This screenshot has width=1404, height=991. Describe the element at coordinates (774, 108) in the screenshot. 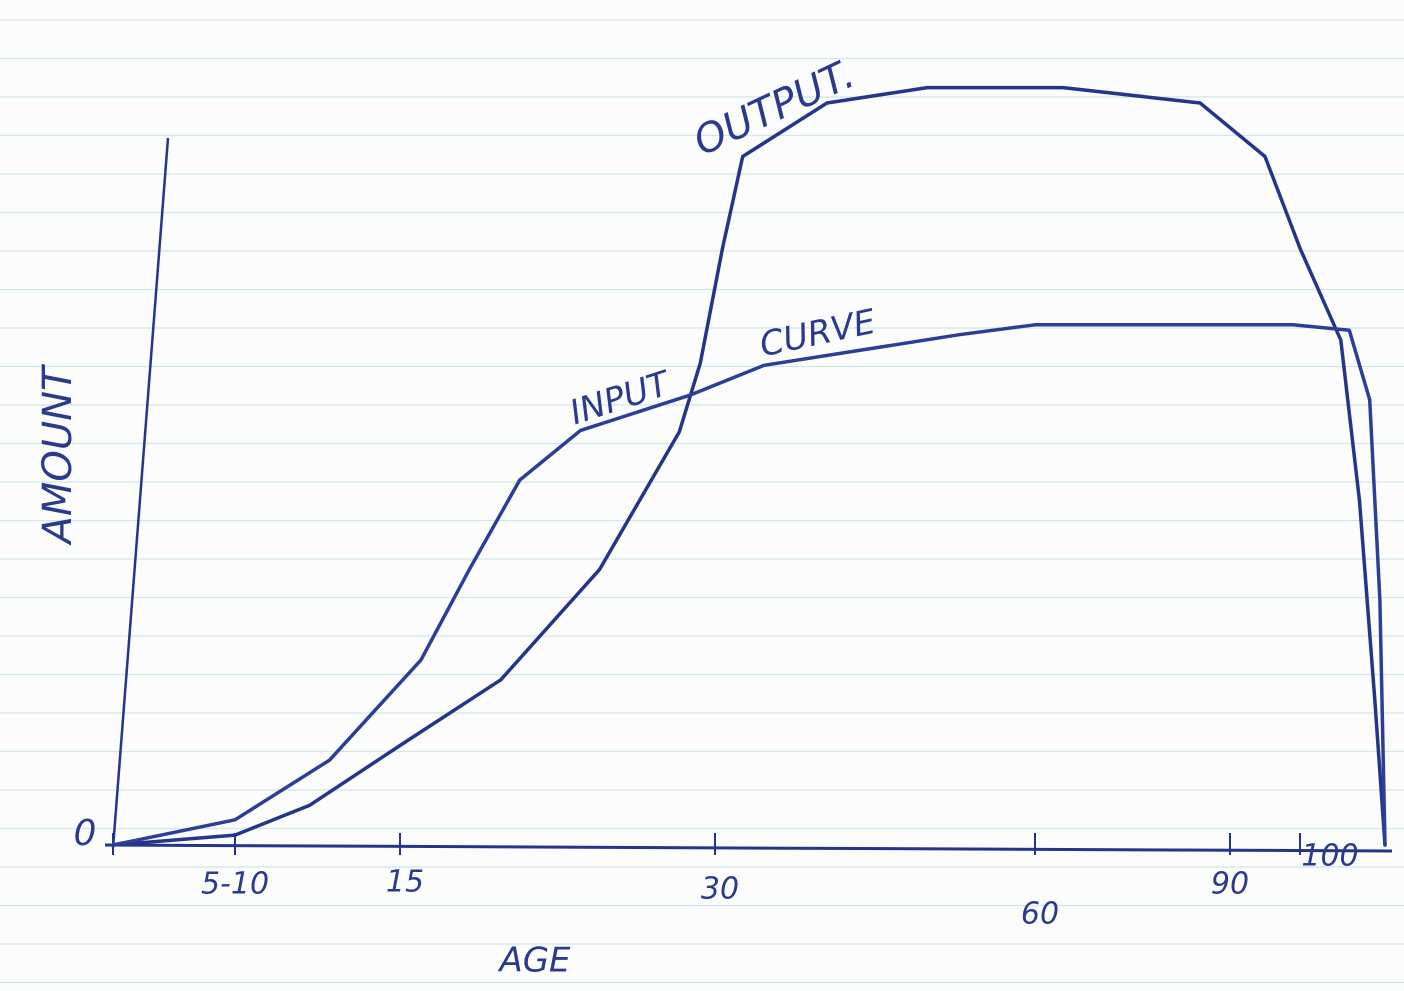

I see `annotation: OUTPUT.` at that location.